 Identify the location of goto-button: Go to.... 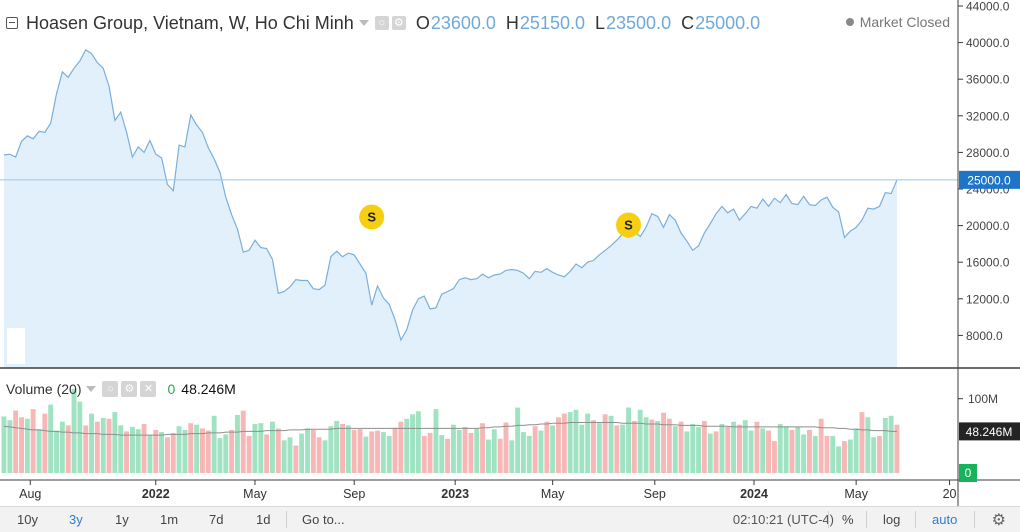
(323, 519).